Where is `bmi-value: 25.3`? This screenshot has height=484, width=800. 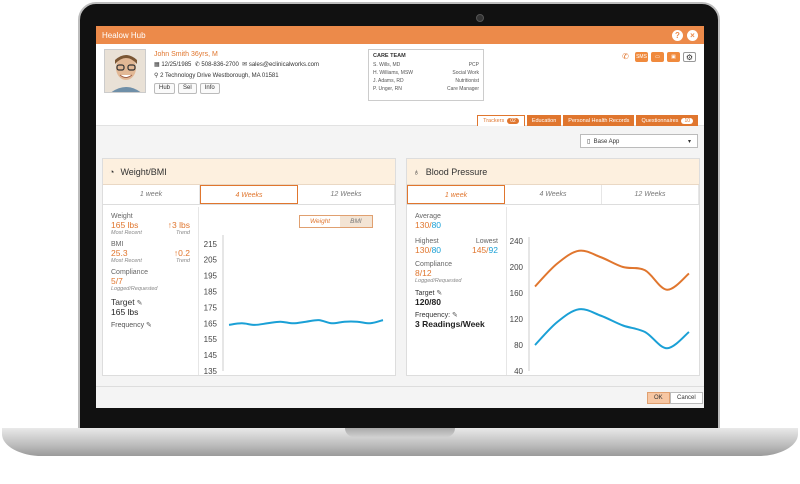
bmi-value: 25.3 is located at coordinates (119, 253).